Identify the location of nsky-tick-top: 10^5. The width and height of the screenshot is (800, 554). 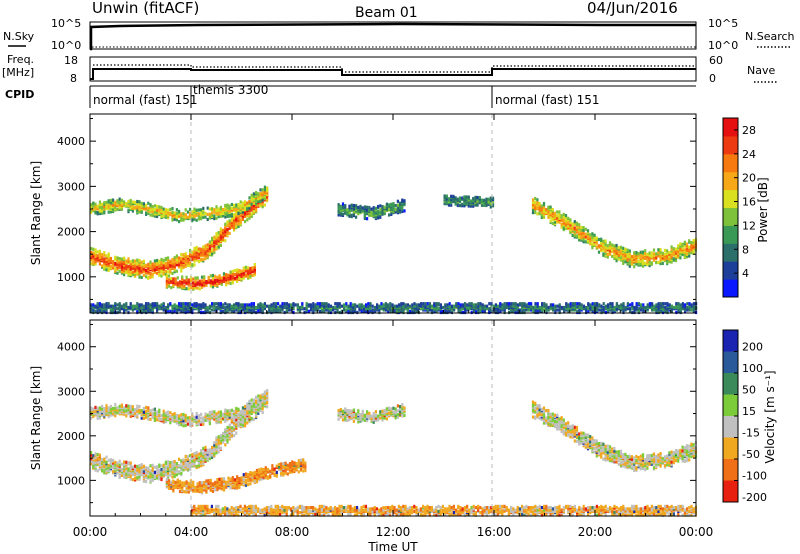
(66, 23).